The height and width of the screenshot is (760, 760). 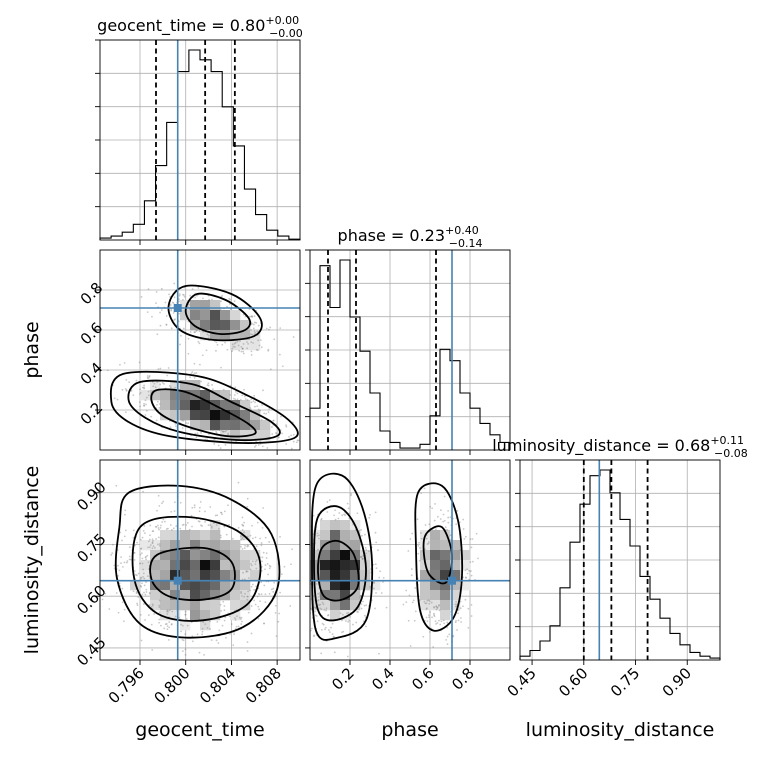 What do you see at coordinates (200, 144) in the screenshot?
I see `histogram-geocent_time` at bounding box center [200, 144].